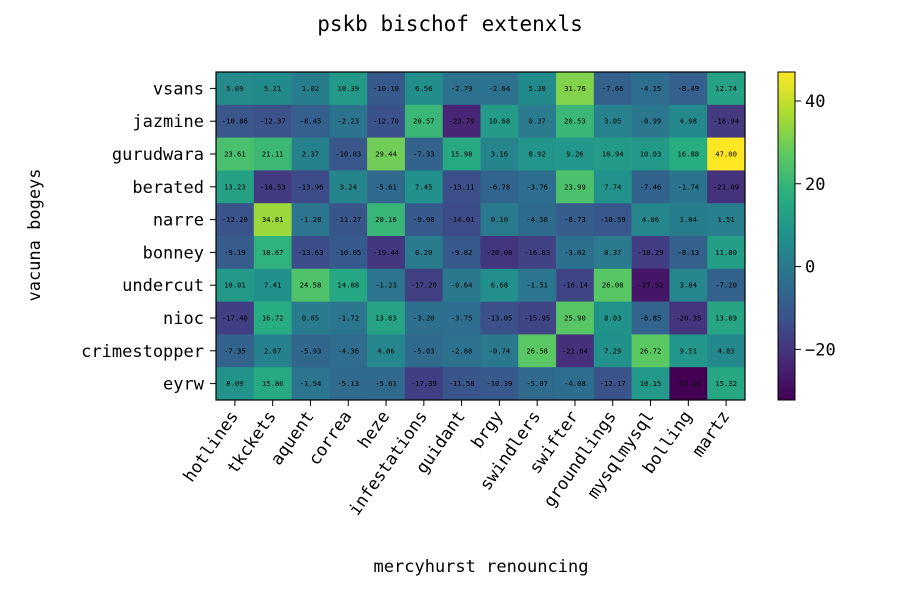 The height and width of the screenshot is (604, 900). I want to click on x-axis-label: mercyhurst renouncing, so click(481, 567).